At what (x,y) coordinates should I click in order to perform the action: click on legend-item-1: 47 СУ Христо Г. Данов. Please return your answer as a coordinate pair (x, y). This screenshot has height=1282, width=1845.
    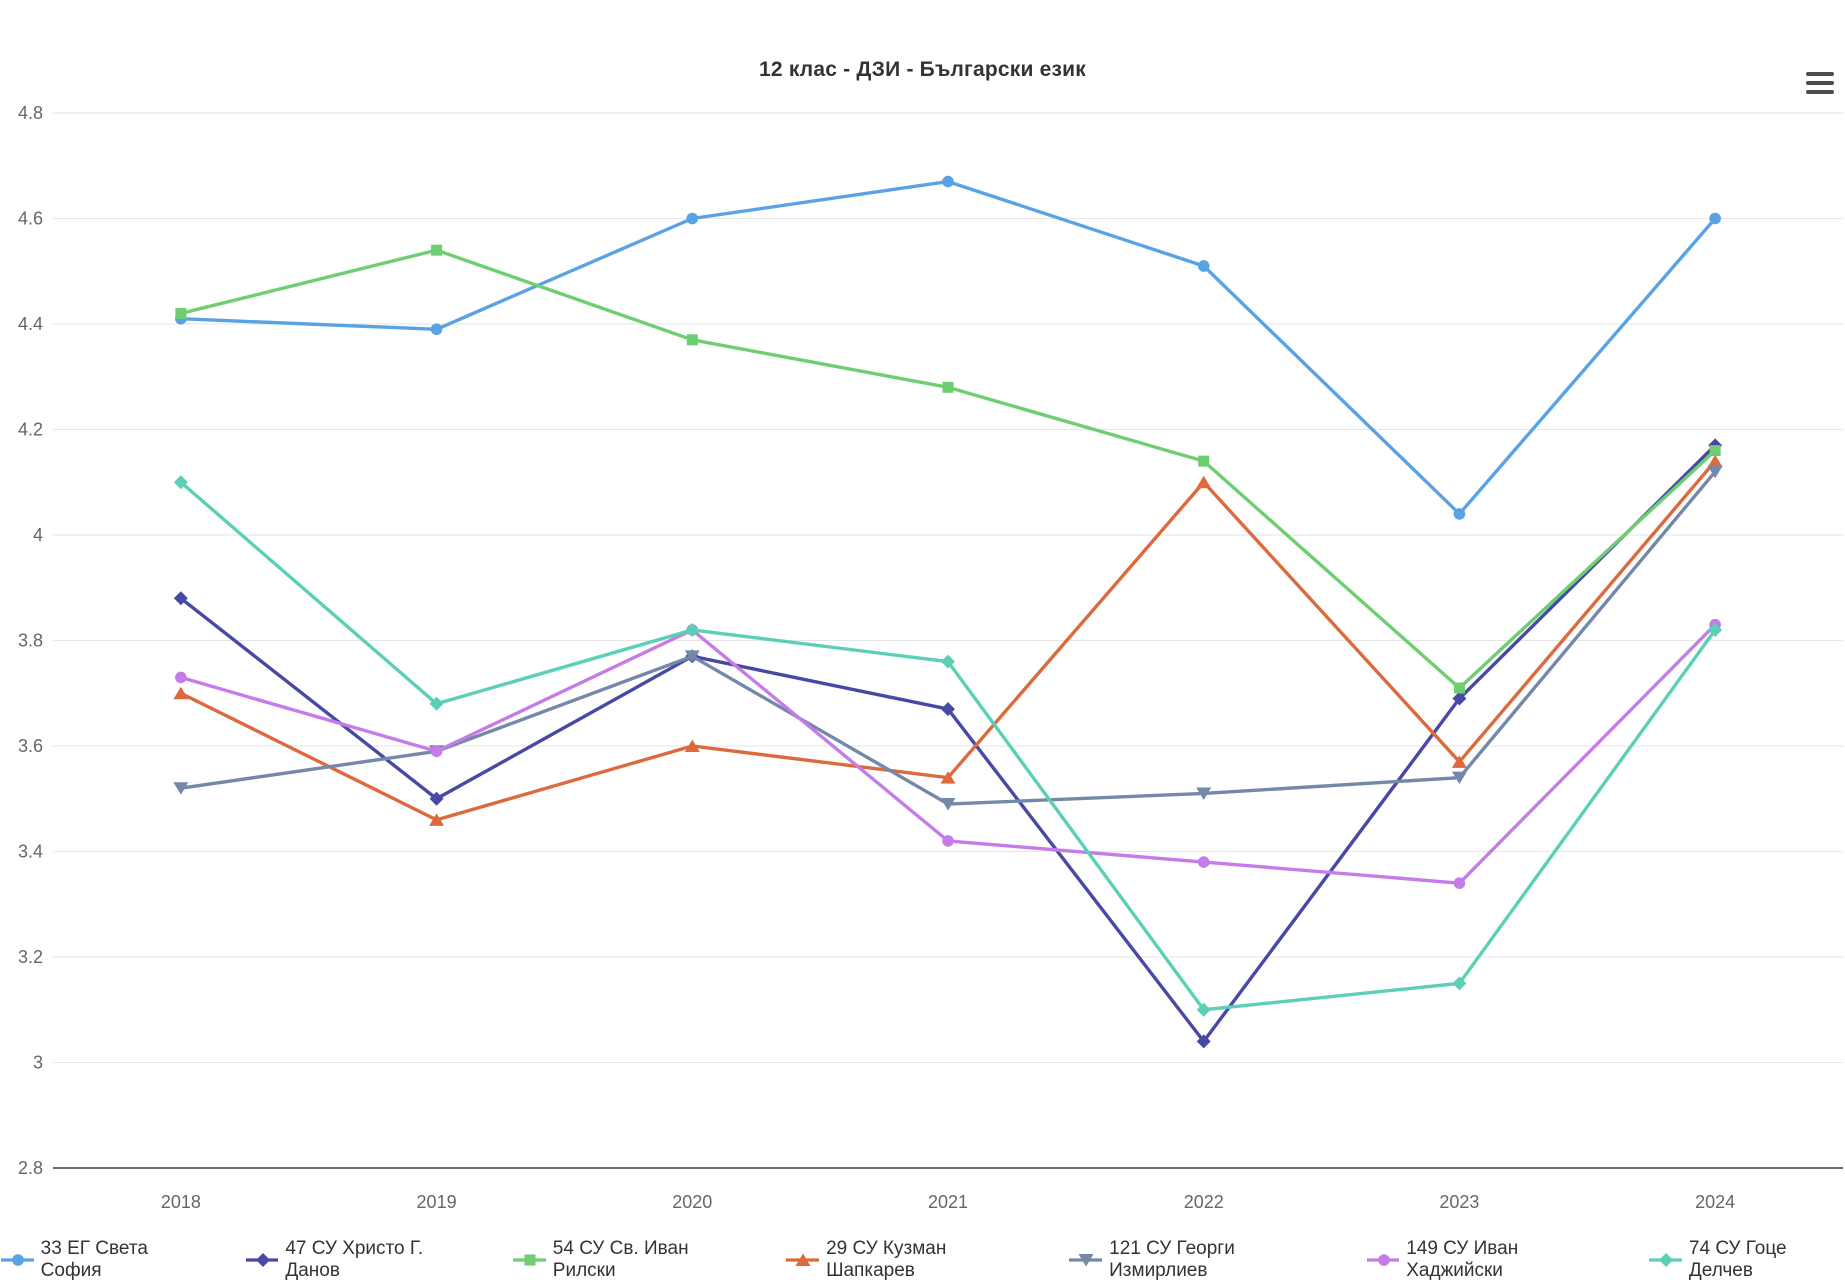
    Looking at the image, I should click on (357, 1260).